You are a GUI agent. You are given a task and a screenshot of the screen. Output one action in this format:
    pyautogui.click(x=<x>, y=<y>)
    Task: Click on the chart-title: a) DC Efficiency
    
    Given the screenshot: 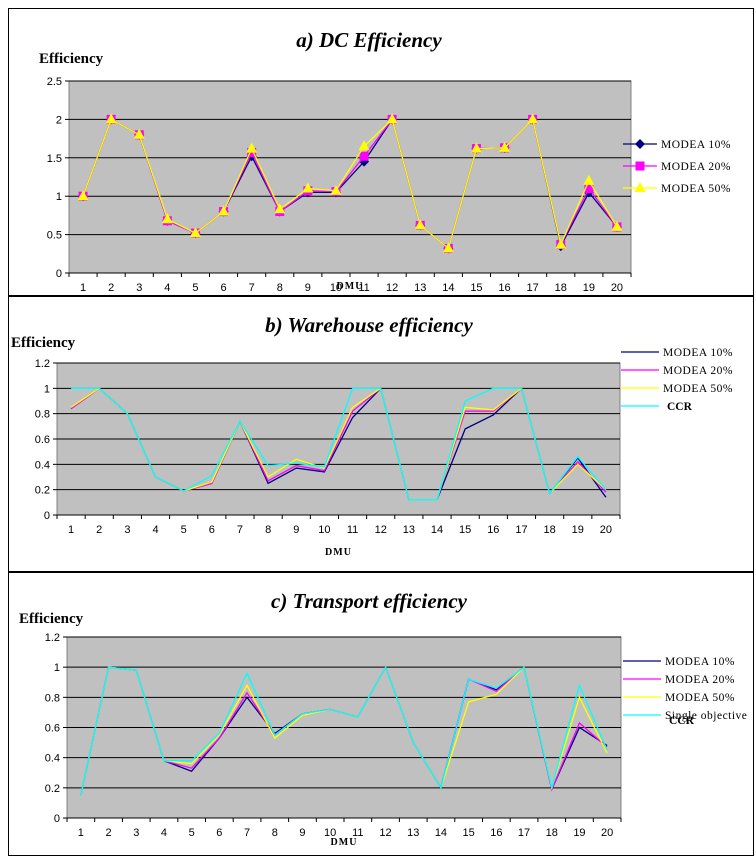 What is the action you would take?
    pyautogui.click(x=369, y=40)
    